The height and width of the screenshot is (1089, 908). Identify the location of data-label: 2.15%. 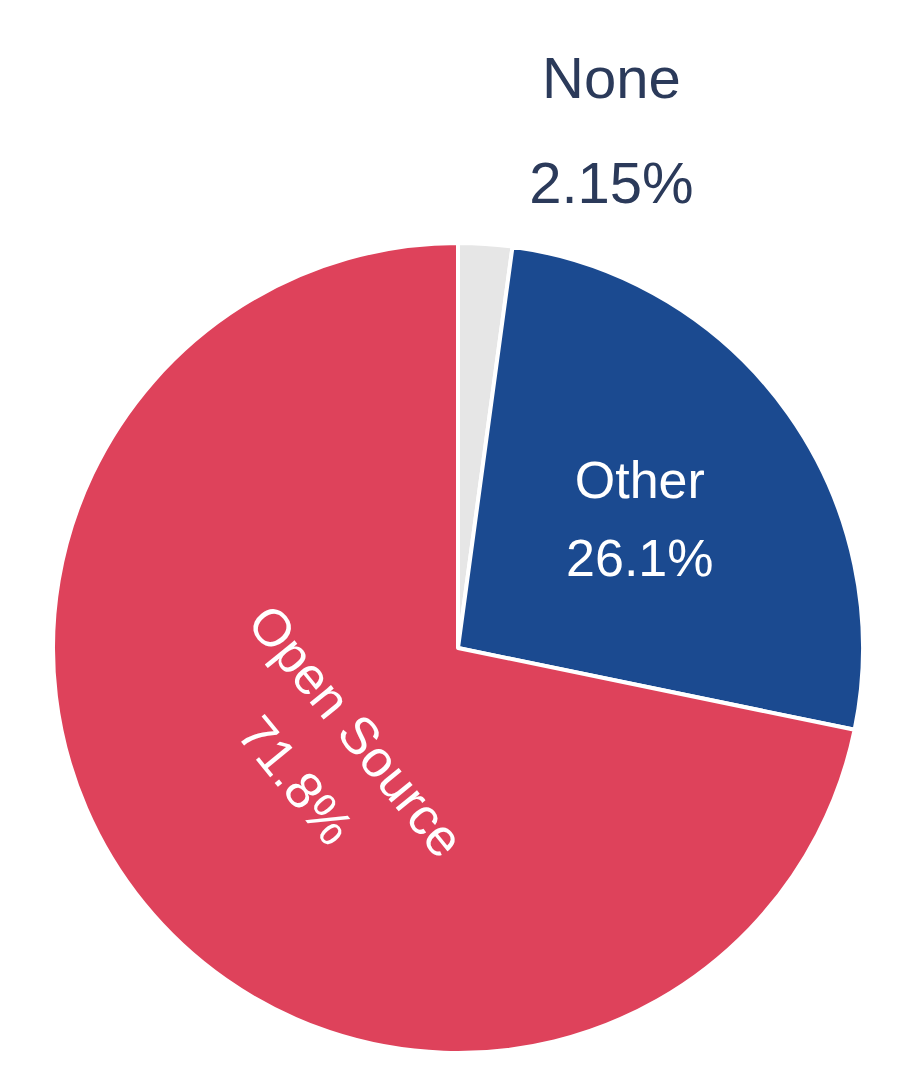
(611, 182).